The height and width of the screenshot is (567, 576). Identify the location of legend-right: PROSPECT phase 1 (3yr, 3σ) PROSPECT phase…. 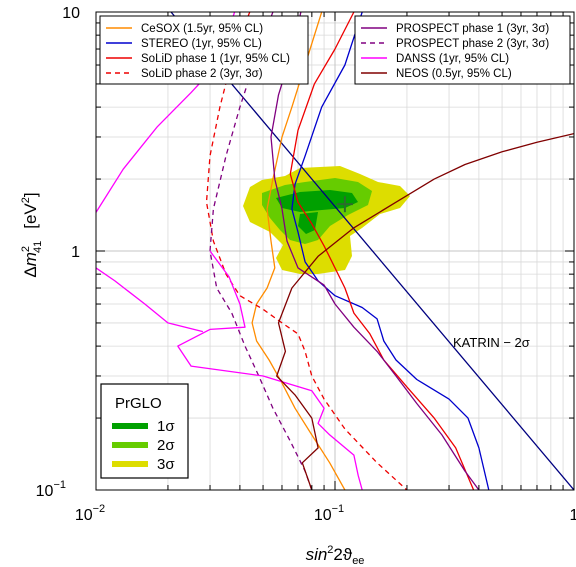
(462, 50).